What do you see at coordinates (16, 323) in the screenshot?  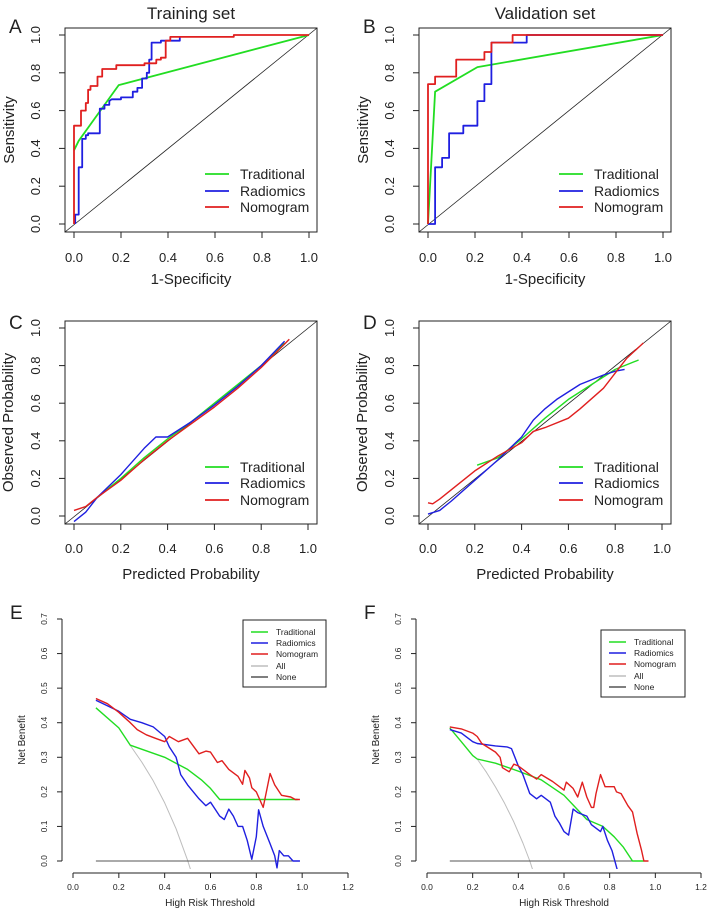 I see `panel-letter: C` at bounding box center [16, 323].